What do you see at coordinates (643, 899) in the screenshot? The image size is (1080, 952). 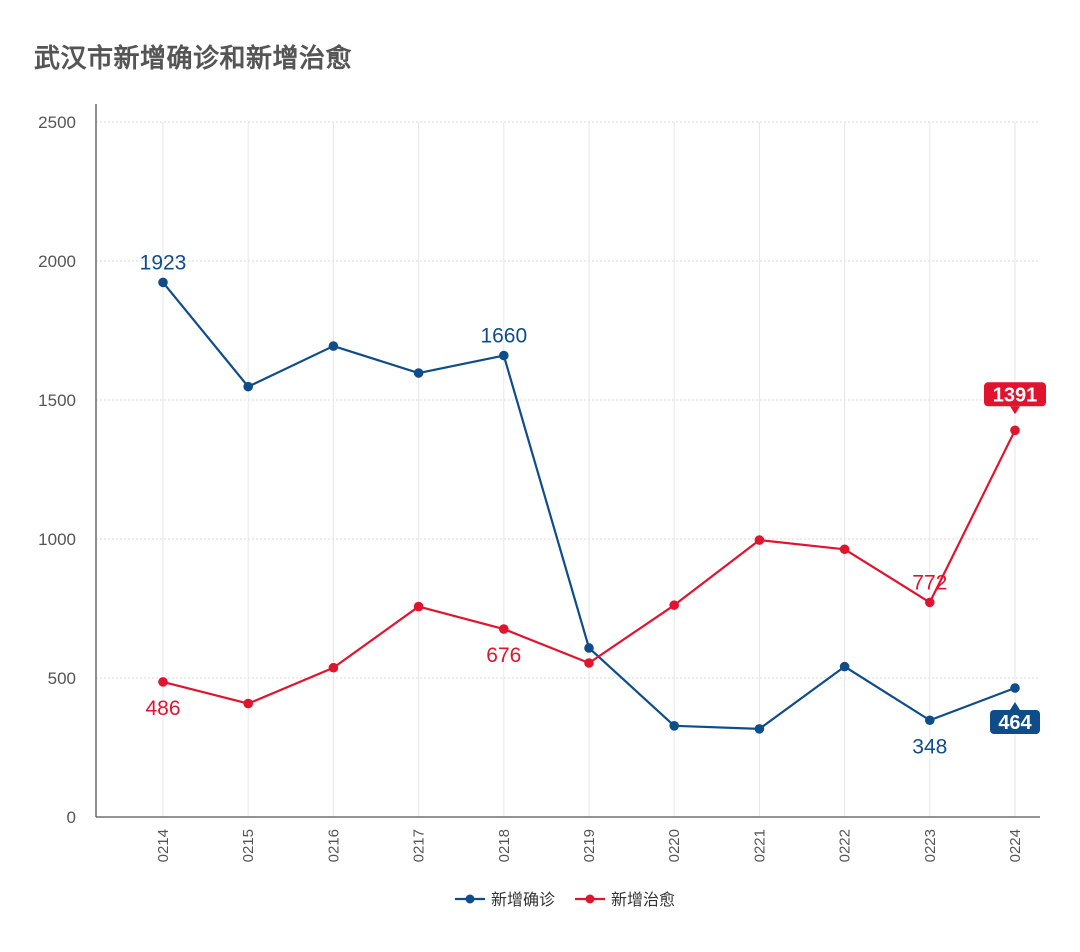 I see `legend-label: 新增治愈` at bounding box center [643, 899].